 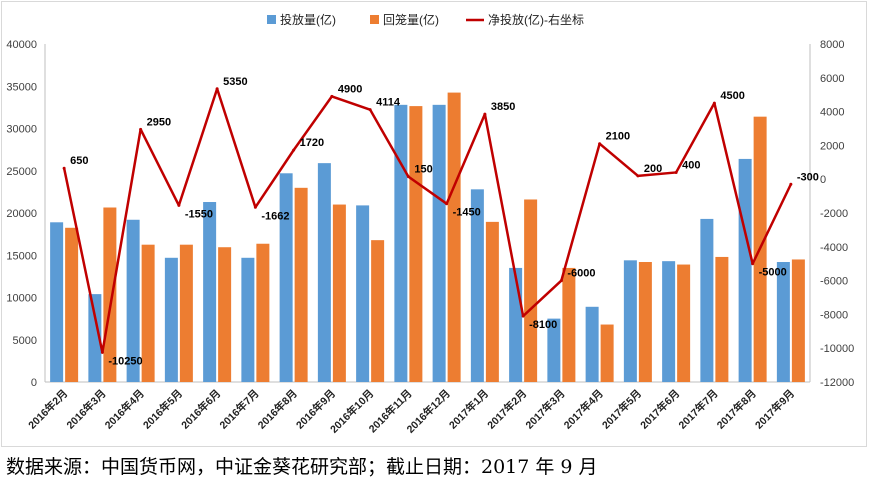 I want to click on net-data-label: 2950, so click(x=159, y=122).